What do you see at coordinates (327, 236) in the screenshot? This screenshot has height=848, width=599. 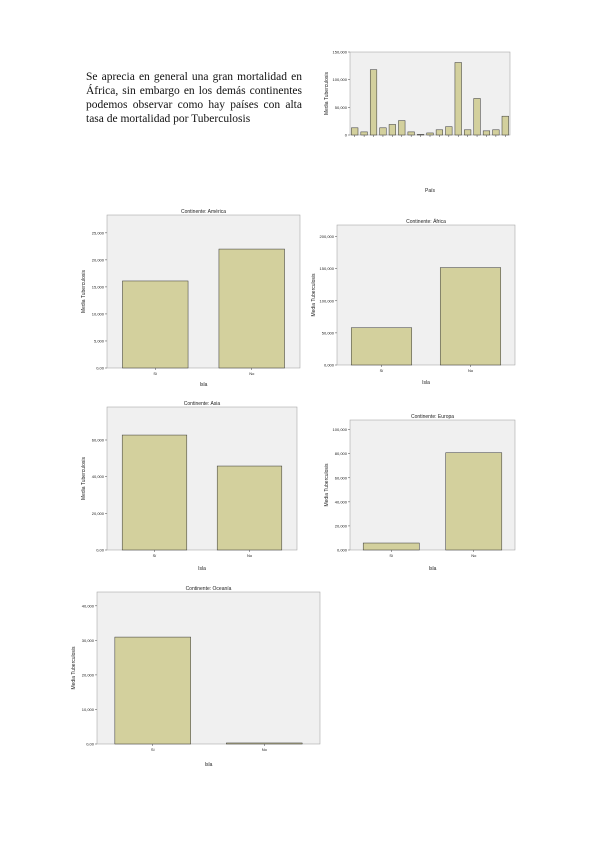 I see `y-tick-label: 200,000` at bounding box center [327, 236].